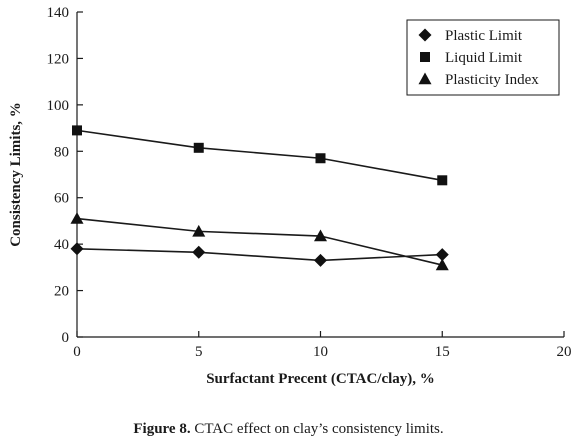 Image resolution: width=577 pixels, height=447 pixels. I want to click on series-line-plastic-limit, so click(259, 254).